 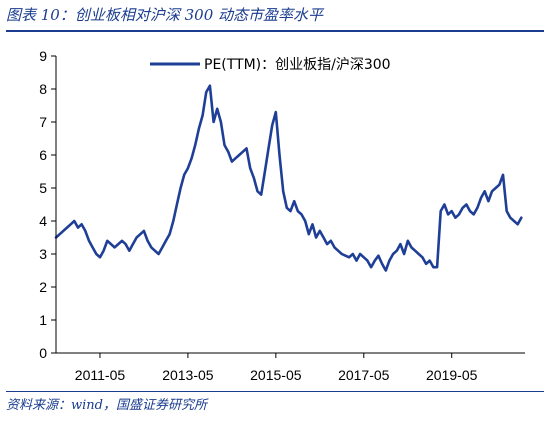 I want to click on figure-title: 图表 10：创业板相对沪深 300 动态市盈率水平, so click(x=165, y=15).